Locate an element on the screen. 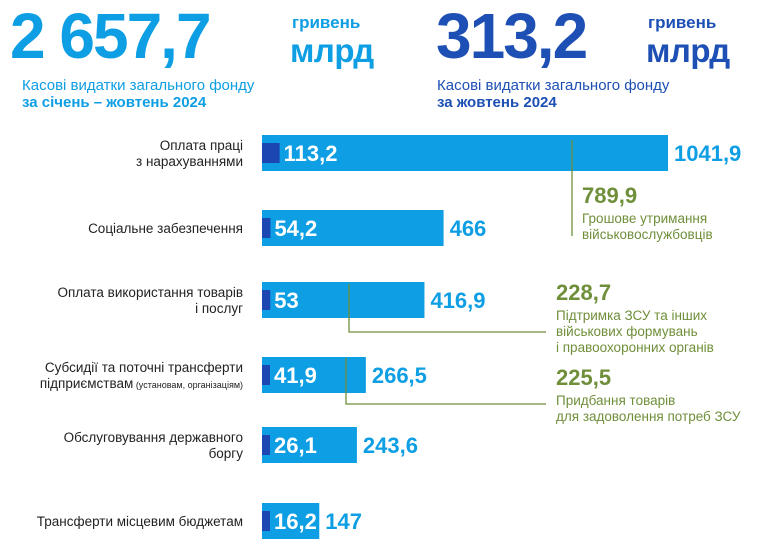 This screenshot has height=545, width=768. category-label-3-1: підприємствам (установам, організаціям) is located at coordinates (141, 383).